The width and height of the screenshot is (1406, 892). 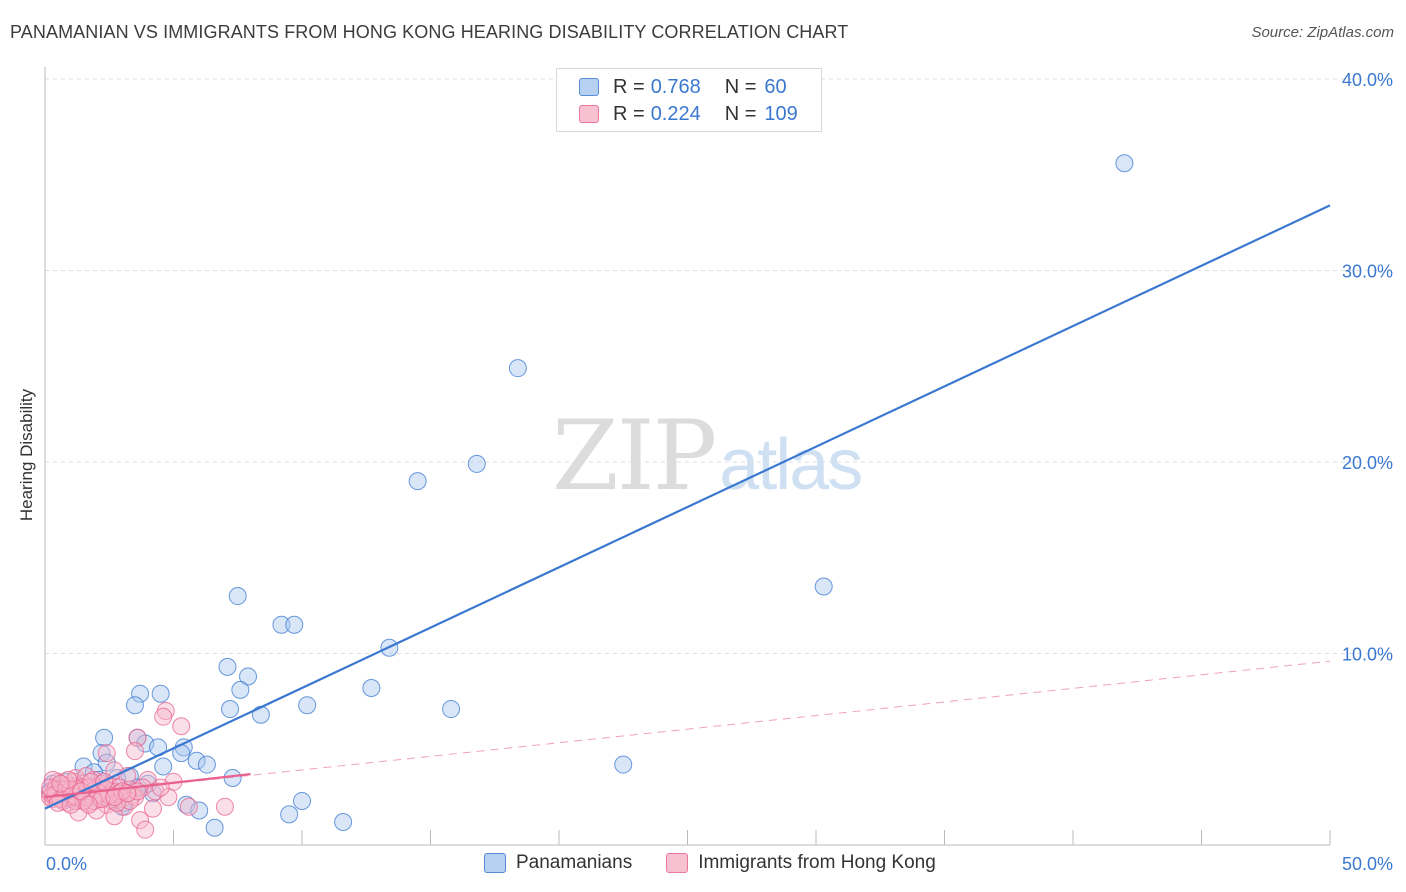 What do you see at coordinates (589, 87) in the screenshot?
I see `legend-swatch-blue` at bounding box center [589, 87].